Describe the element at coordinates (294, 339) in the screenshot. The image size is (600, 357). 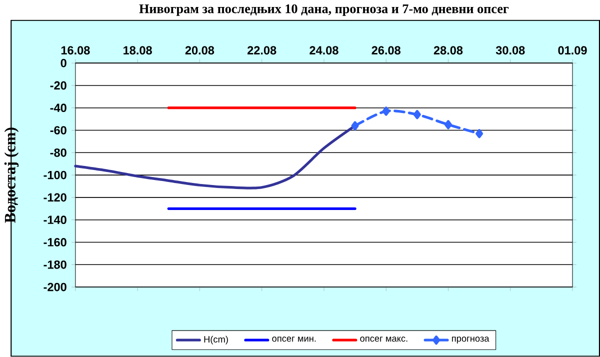
I see `legend-label: опсег мин.` at that location.